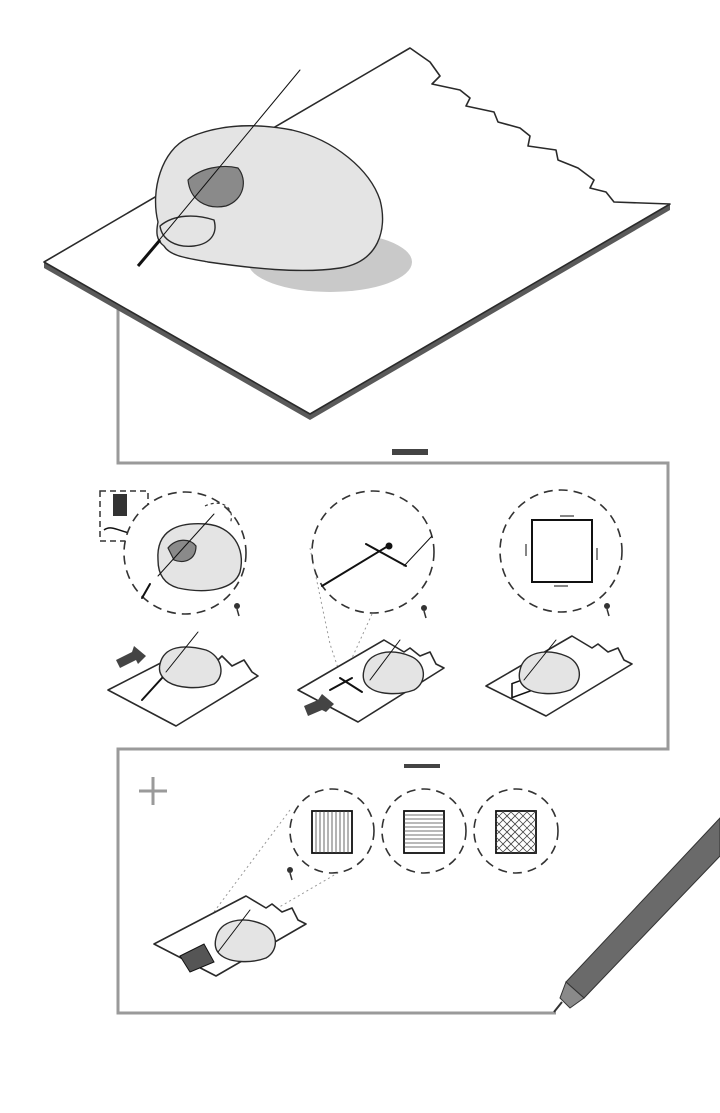  I want to click on flow-arrow-left, so click(422, 766).